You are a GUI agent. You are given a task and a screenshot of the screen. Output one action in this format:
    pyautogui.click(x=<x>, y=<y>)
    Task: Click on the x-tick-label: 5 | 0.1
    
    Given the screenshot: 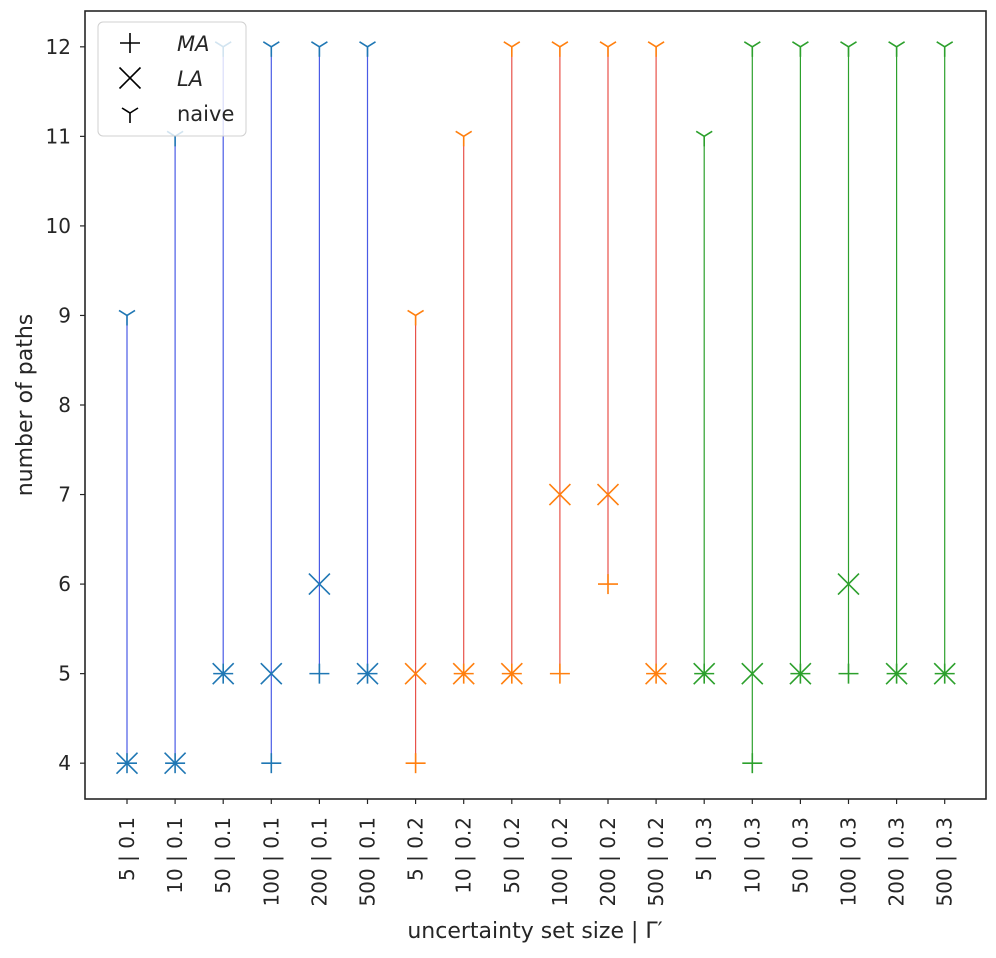 What is the action you would take?
    pyautogui.click(x=127, y=849)
    